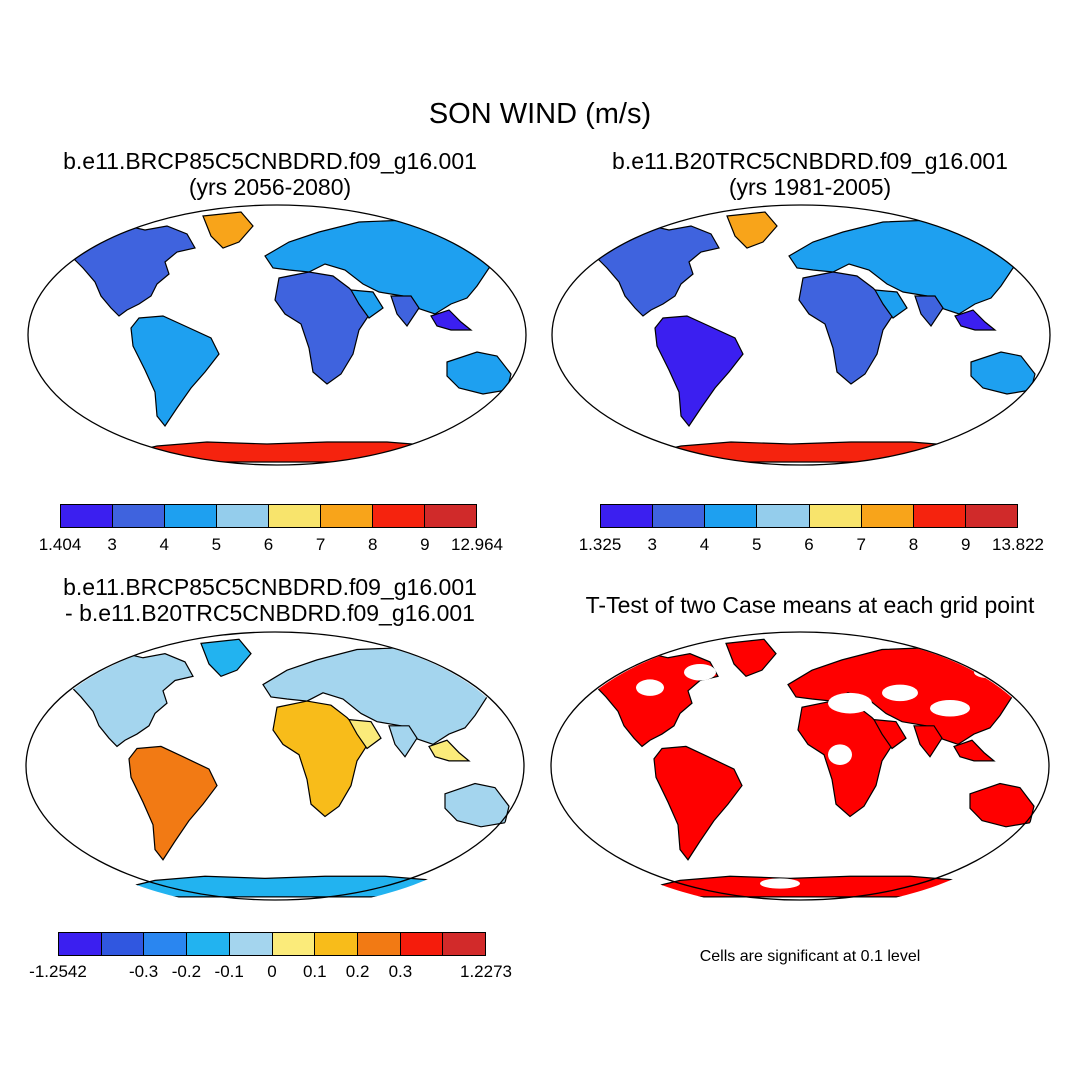 This screenshot has width=1080, height=1080. What do you see at coordinates (268, 516) in the screenshot?
I see `panel-1-colorbar` at bounding box center [268, 516].